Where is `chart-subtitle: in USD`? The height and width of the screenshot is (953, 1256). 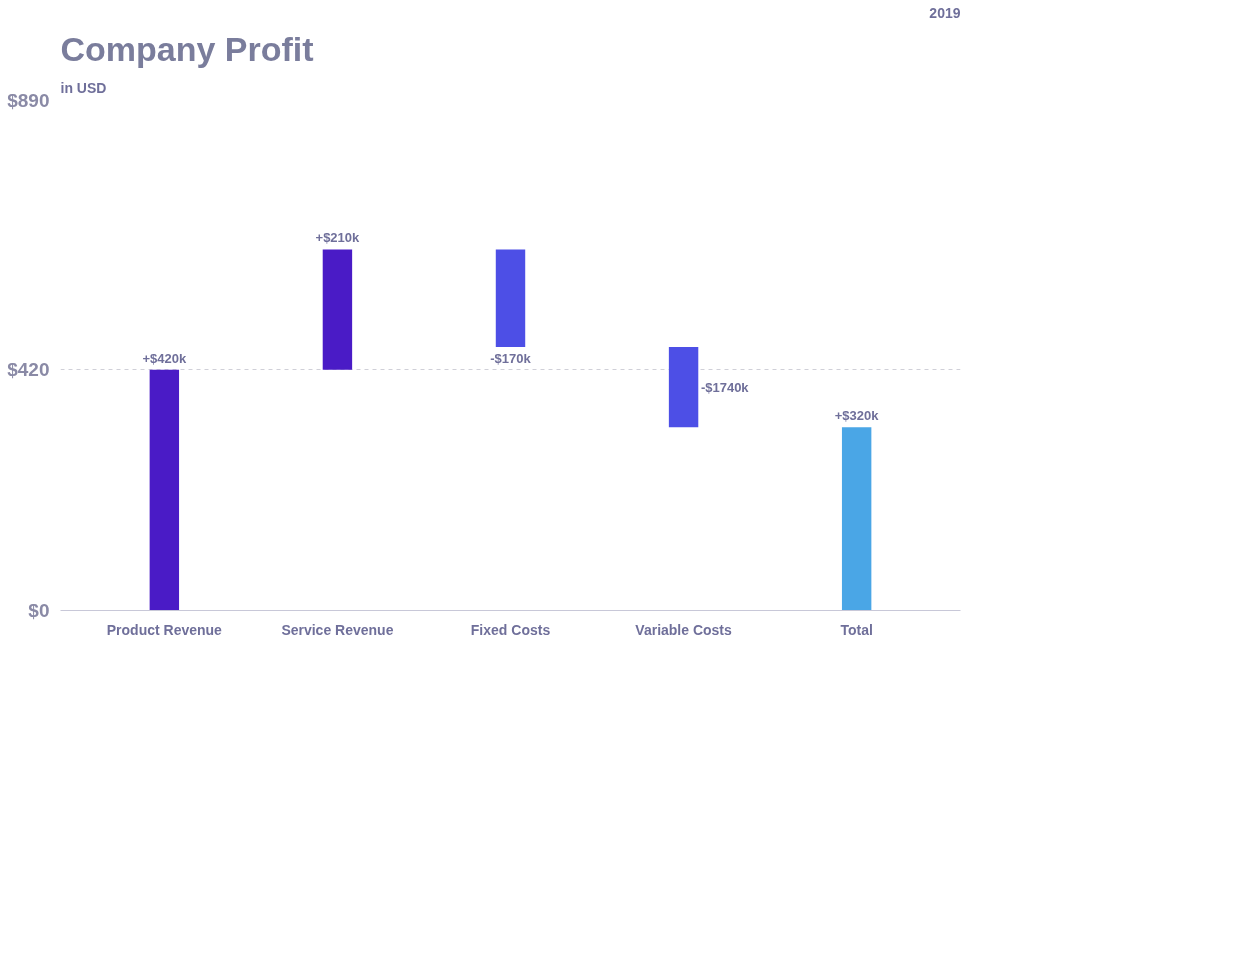
chart-subtitle: in USD is located at coordinates (83, 87).